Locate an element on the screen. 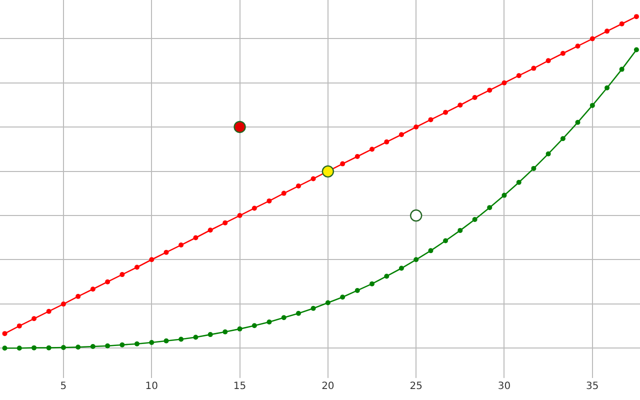 The height and width of the screenshot is (400, 640). x-tick-label: 5 is located at coordinates (63, 386).